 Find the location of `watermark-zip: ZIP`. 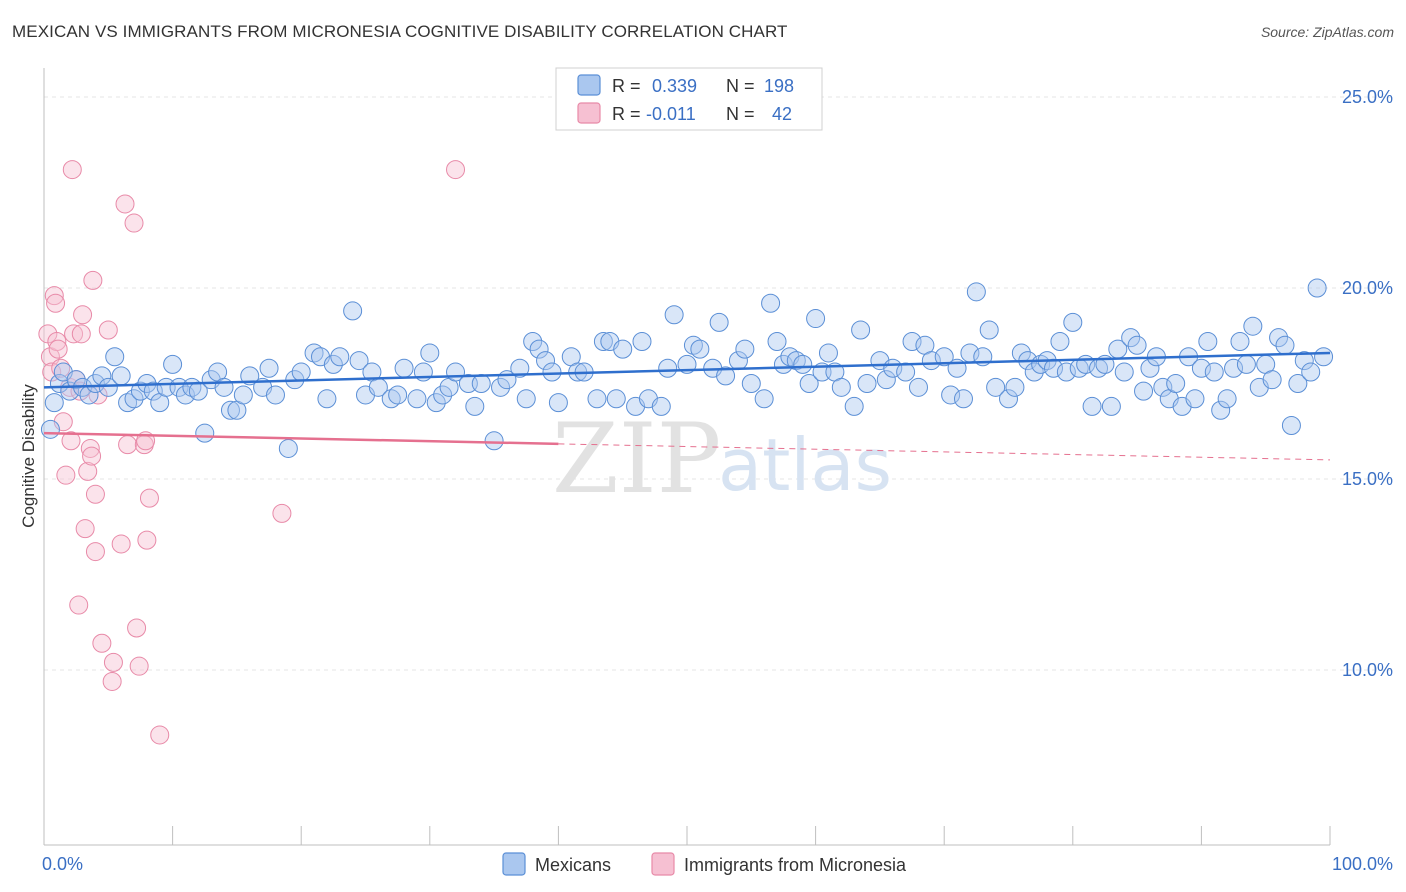

watermark-zip: ZIP is located at coordinates (636, 459).